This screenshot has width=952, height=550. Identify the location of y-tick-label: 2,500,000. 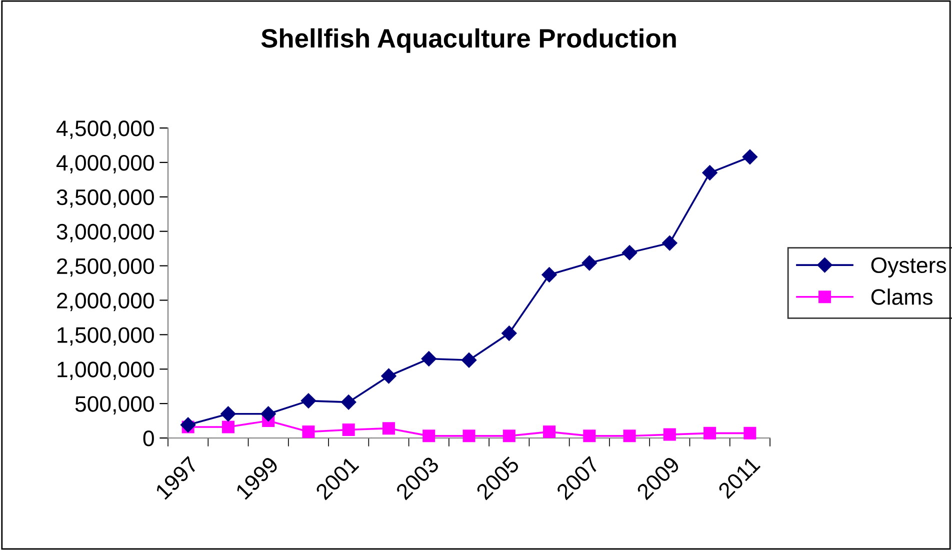
(105, 267).